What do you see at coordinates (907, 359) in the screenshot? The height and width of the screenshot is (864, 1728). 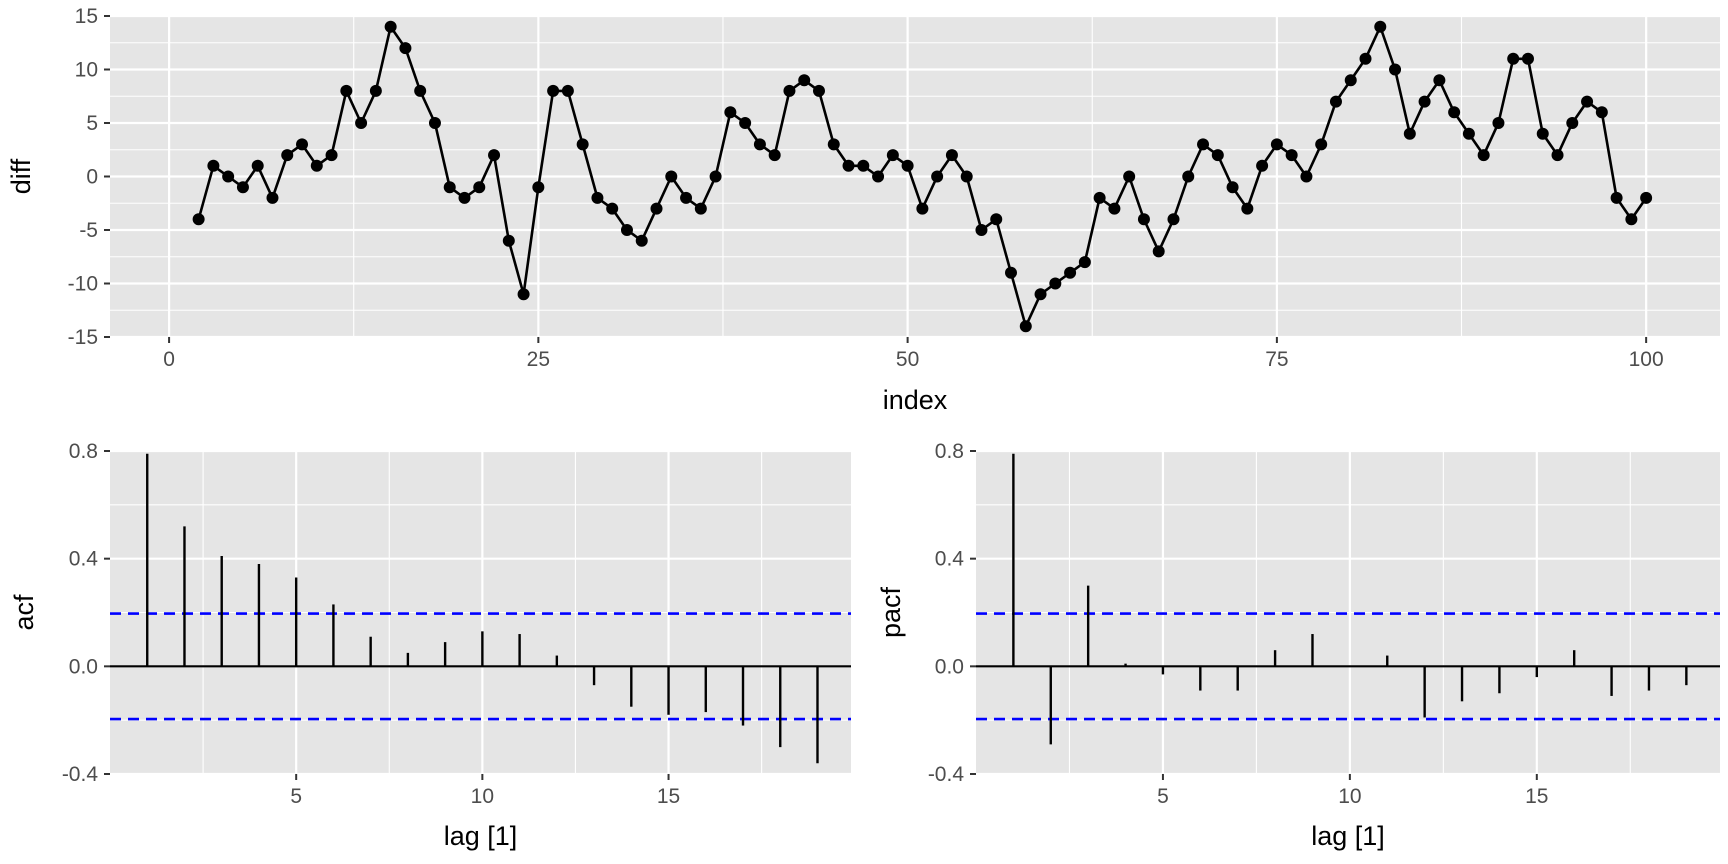 I see `x-tick-label: 50` at bounding box center [907, 359].